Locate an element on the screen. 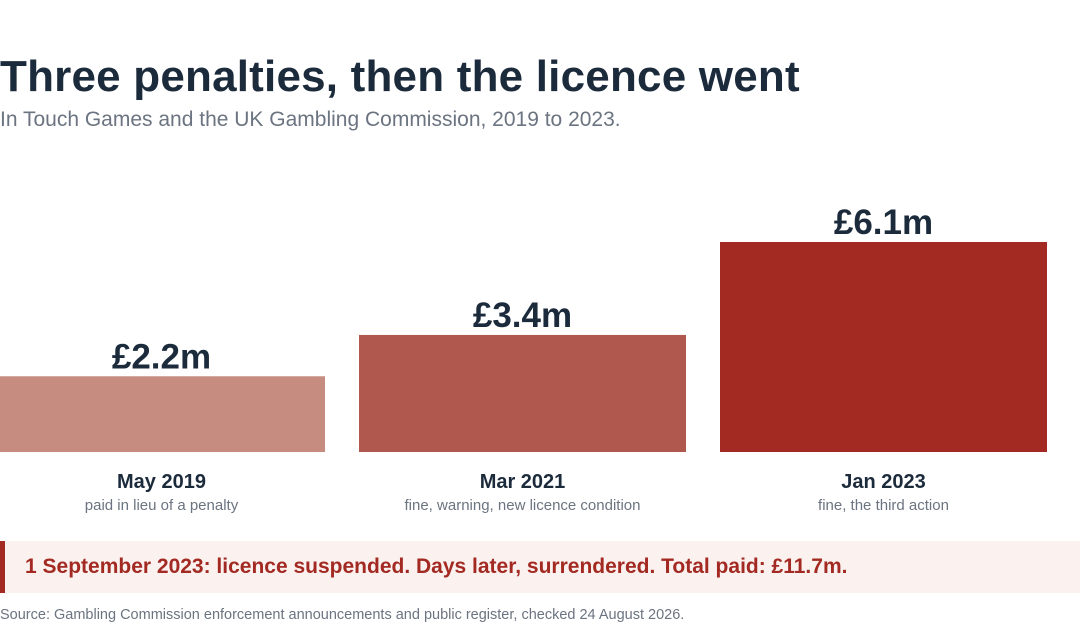 Image resolution: width=1080 pixels, height=630 pixels. value-label-3: £6.1m is located at coordinates (883, 222).